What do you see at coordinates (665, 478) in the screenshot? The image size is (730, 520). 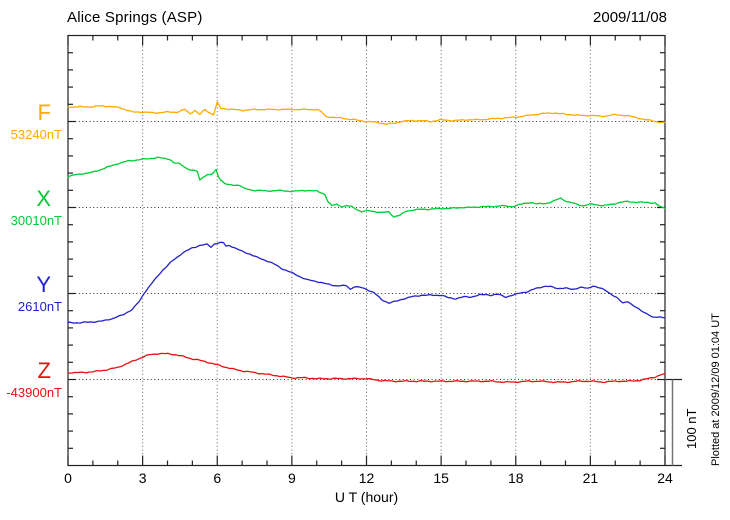 I see `x-tick-label-24: 24` at bounding box center [665, 478].